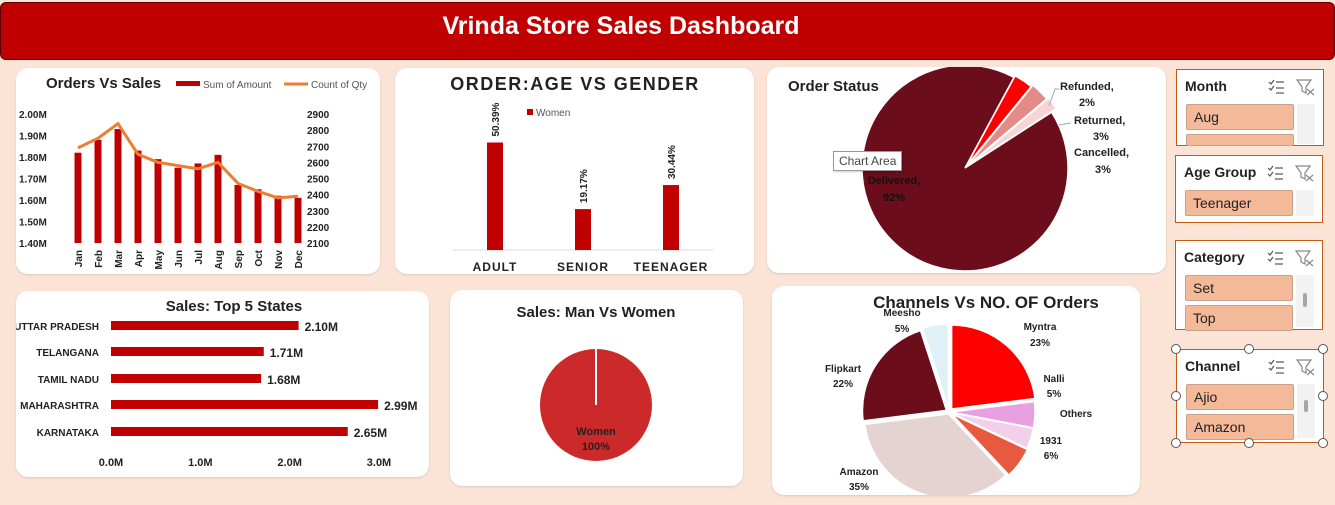  I want to click on bar-mar, so click(118, 186).